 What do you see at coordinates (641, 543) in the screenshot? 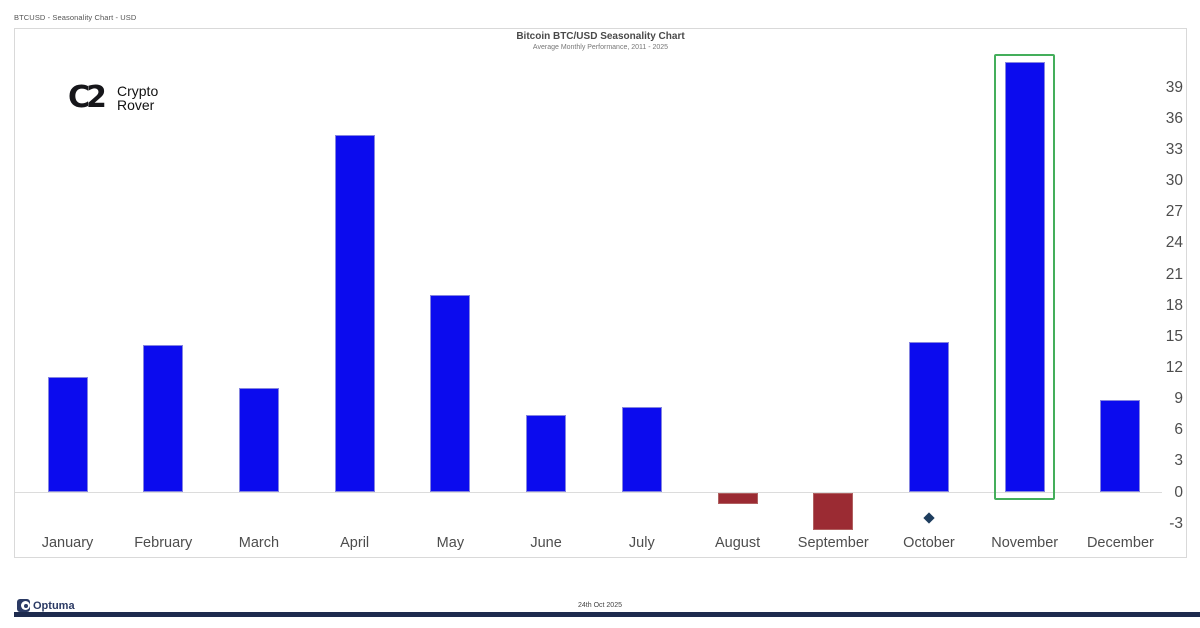
I see `x-label-july: July` at bounding box center [641, 543].